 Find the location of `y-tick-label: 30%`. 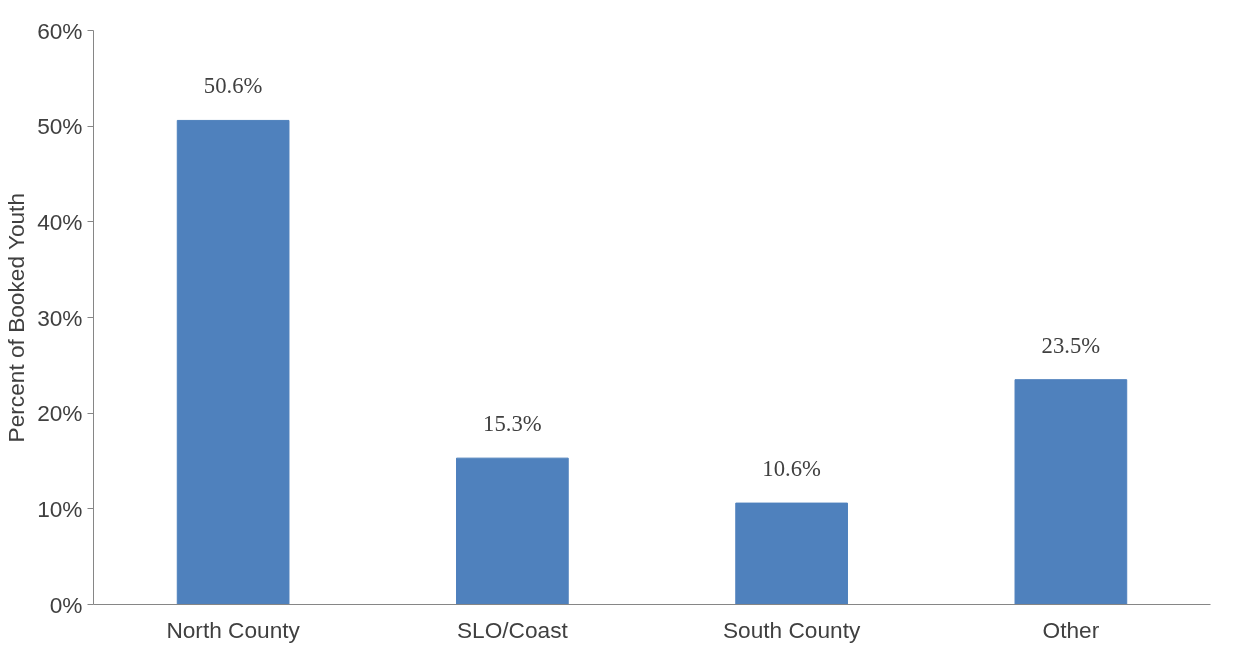

y-tick-label: 30% is located at coordinates (60, 317).